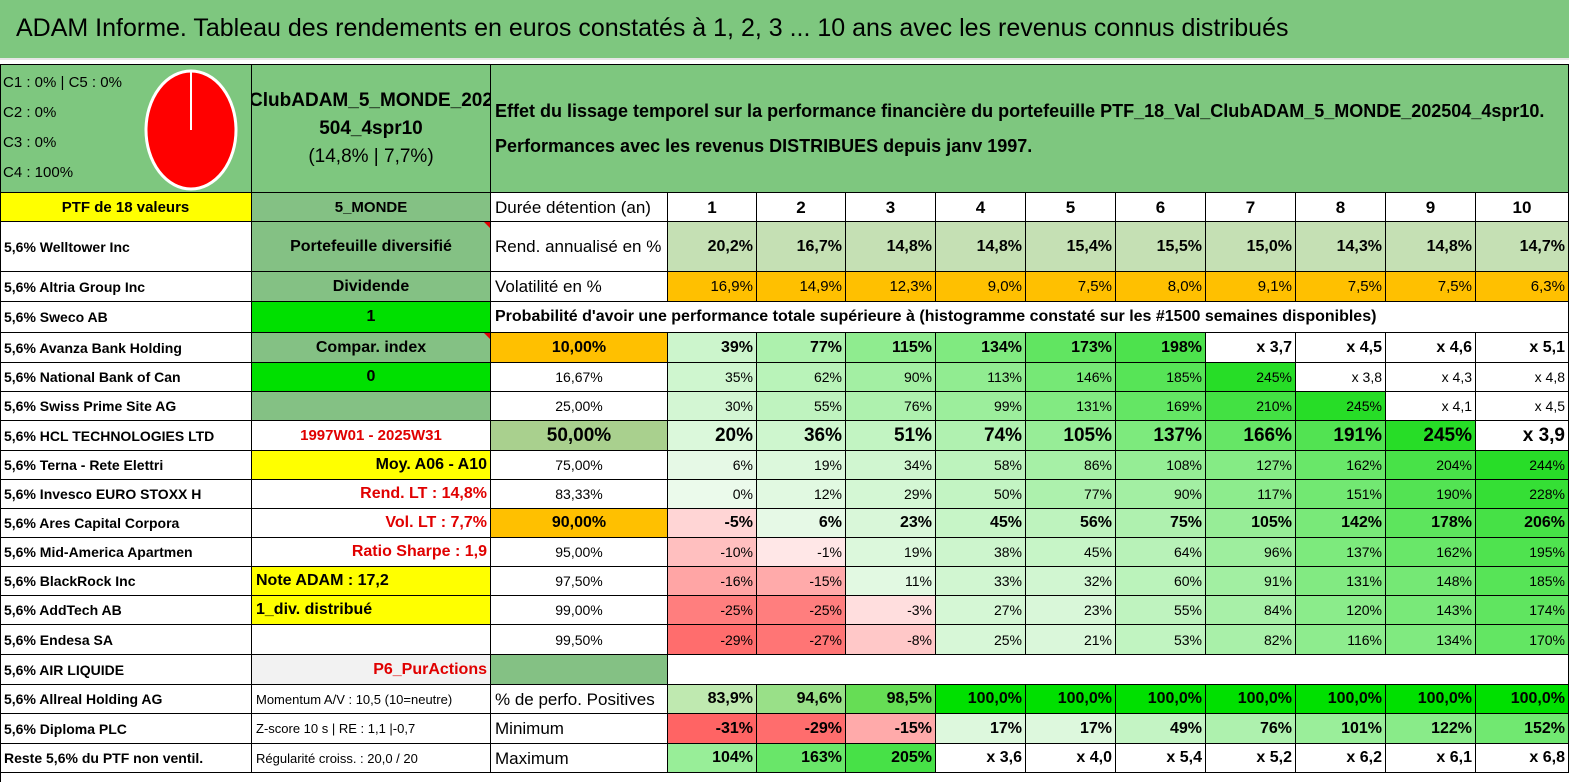  Describe the element at coordinates (1161, 729) in the screenshot. I see `summary-value: 49%` at that location.